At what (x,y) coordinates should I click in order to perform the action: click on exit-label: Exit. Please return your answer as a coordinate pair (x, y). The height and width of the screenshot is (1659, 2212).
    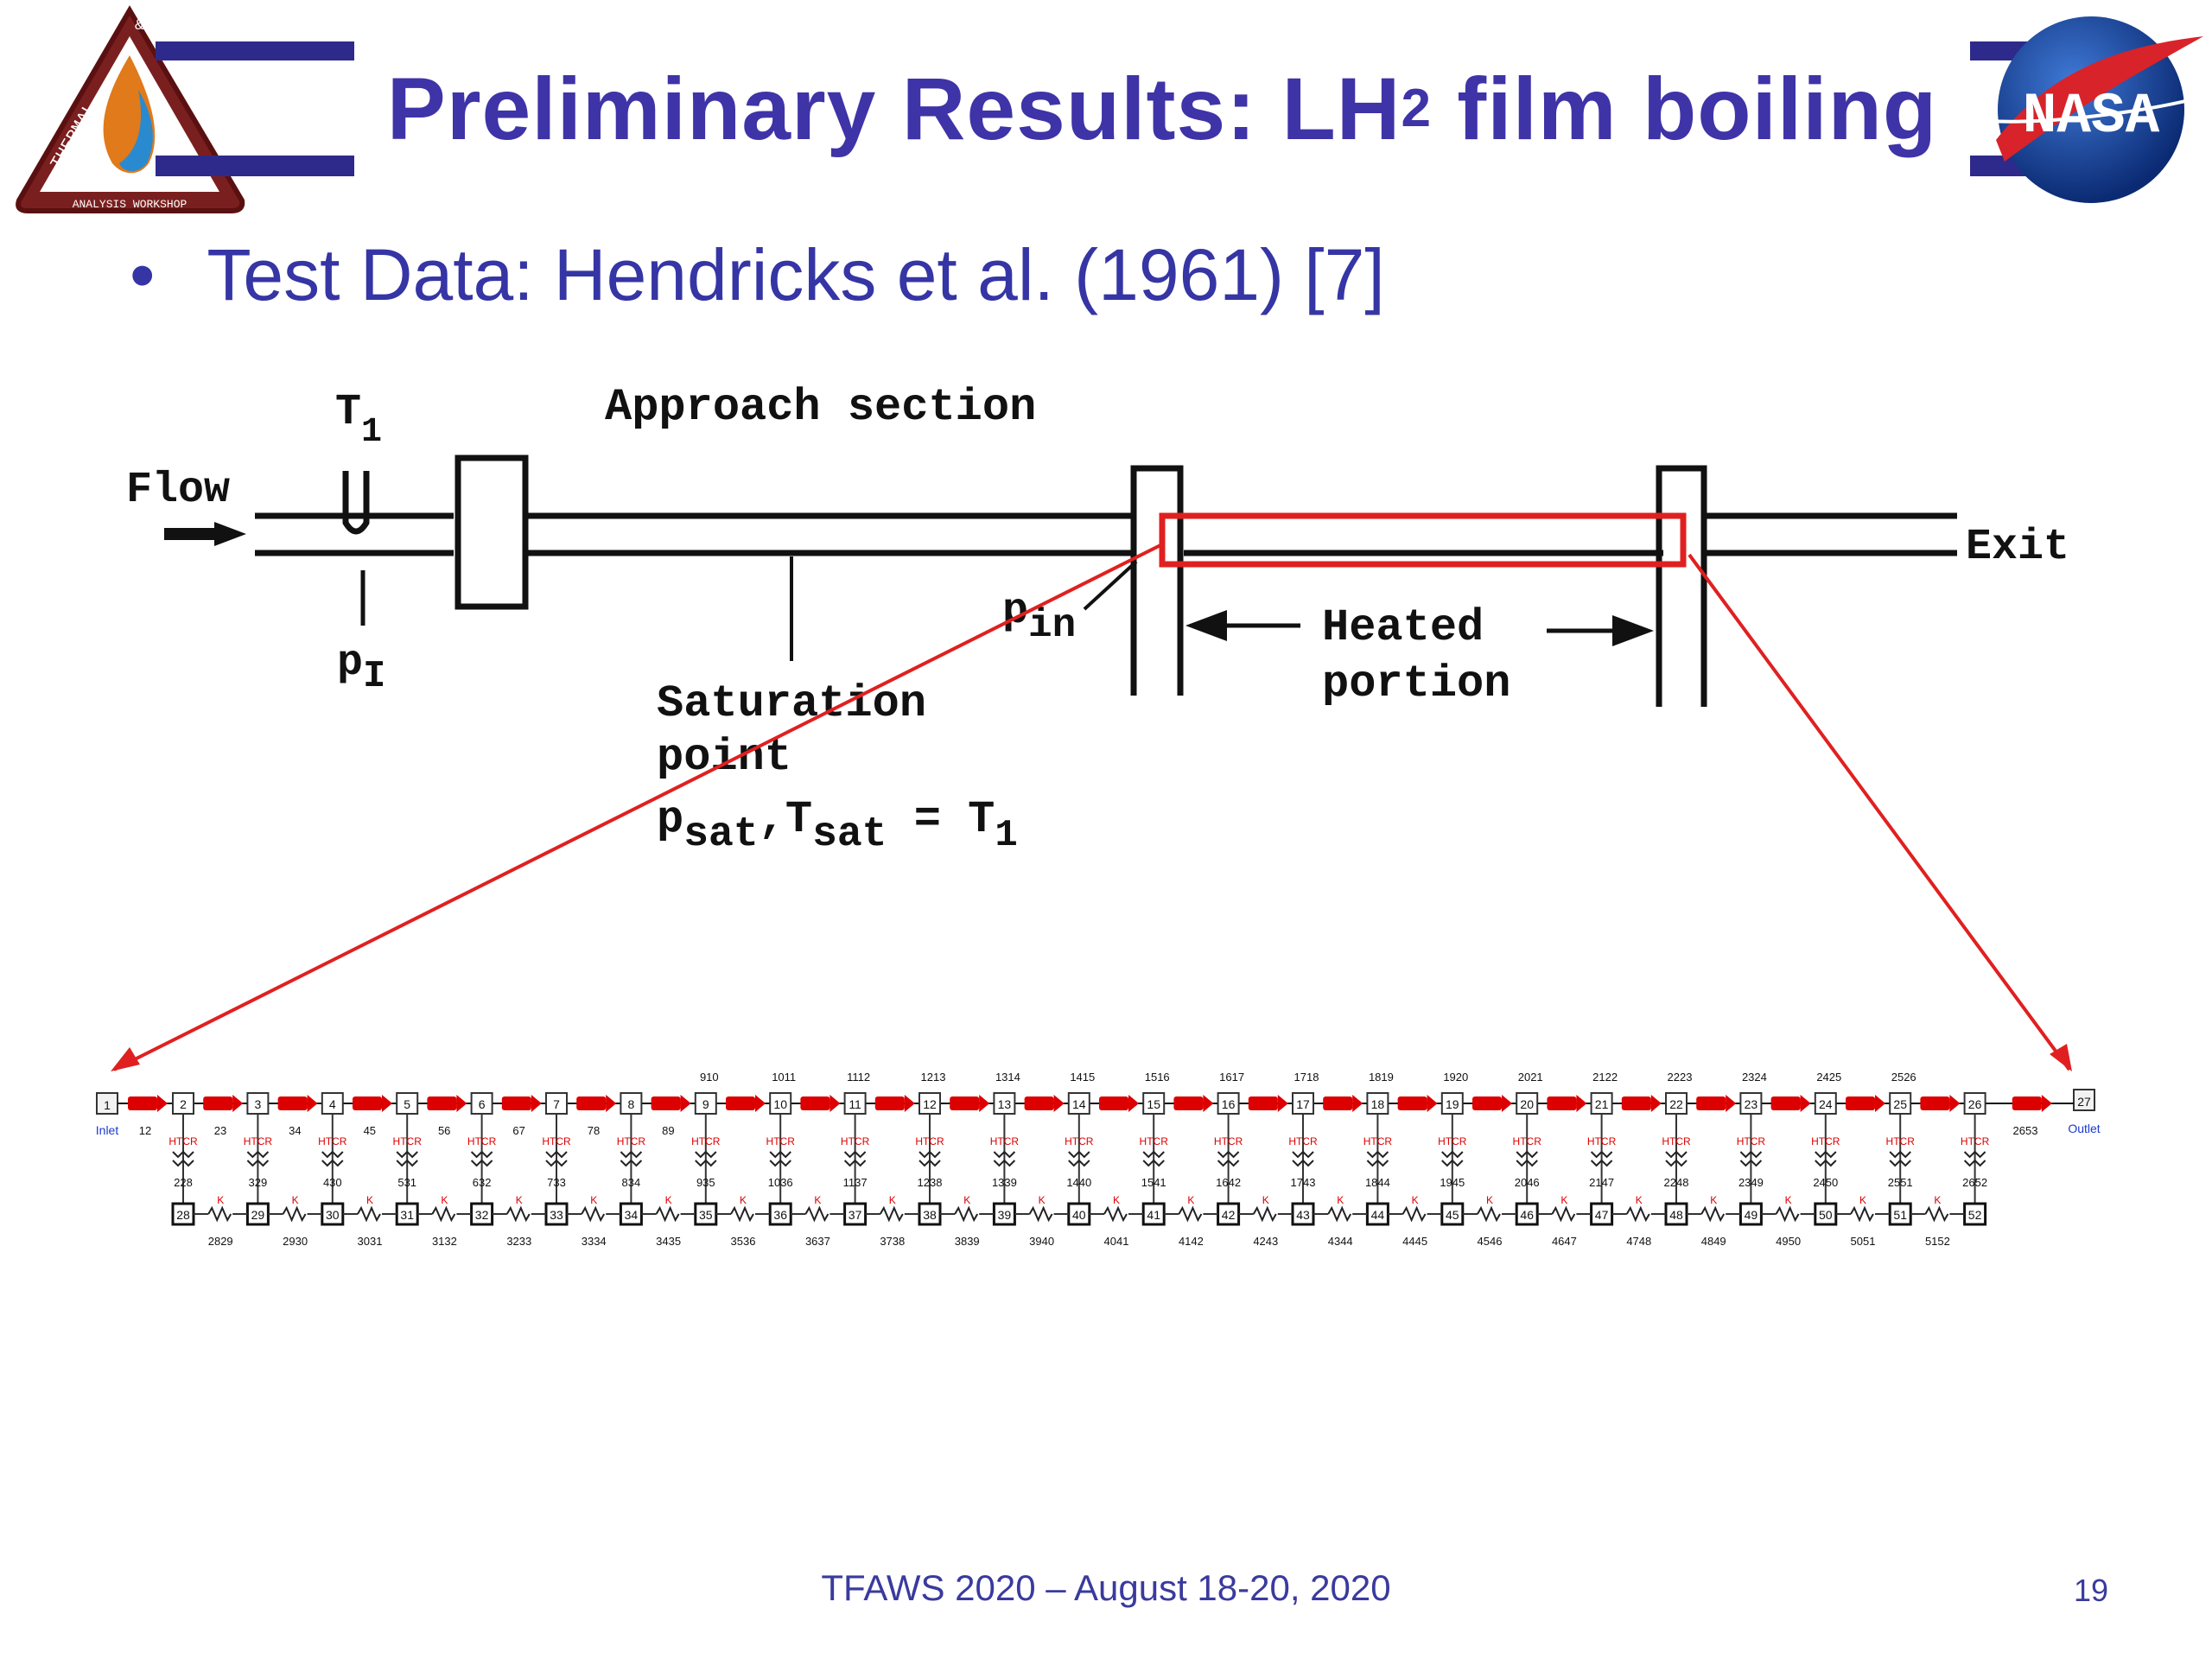
    Looking at the image, I should click on (2017, 547).